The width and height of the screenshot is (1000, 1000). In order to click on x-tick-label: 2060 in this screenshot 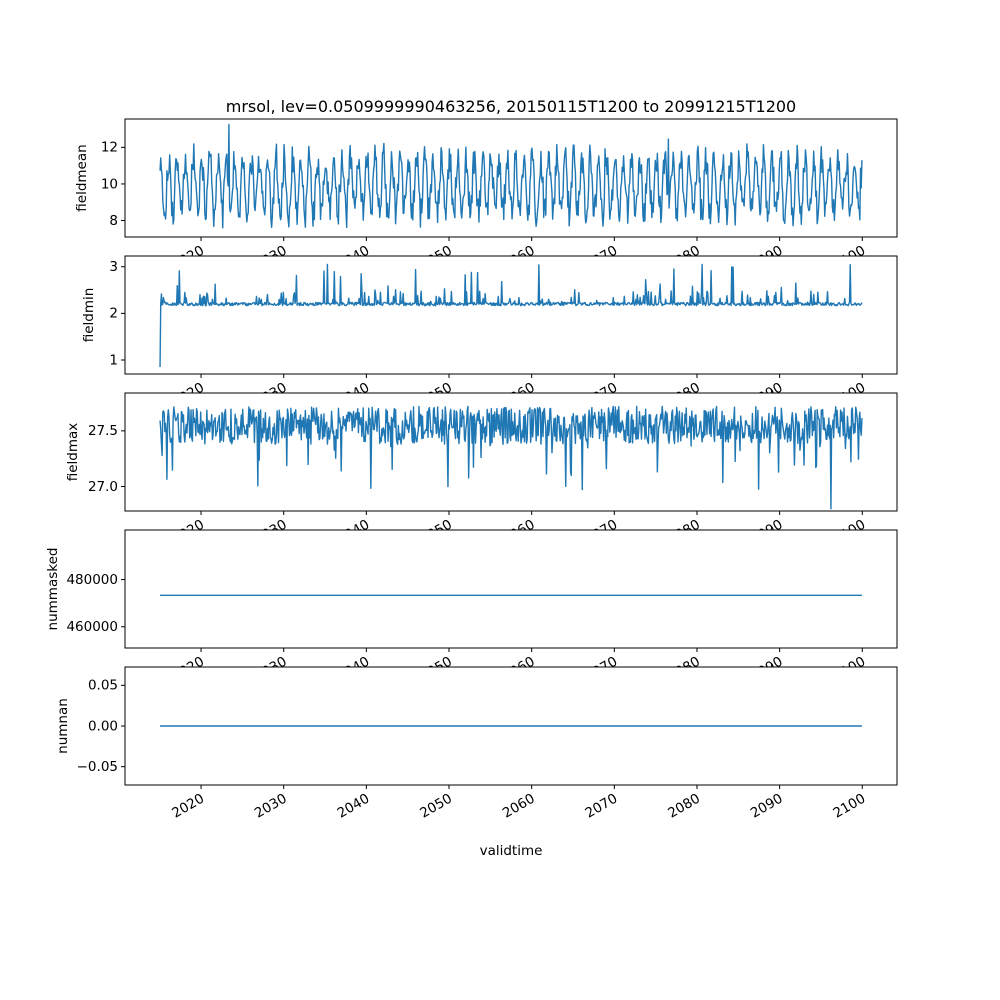, I will do `click(519, 806)`.